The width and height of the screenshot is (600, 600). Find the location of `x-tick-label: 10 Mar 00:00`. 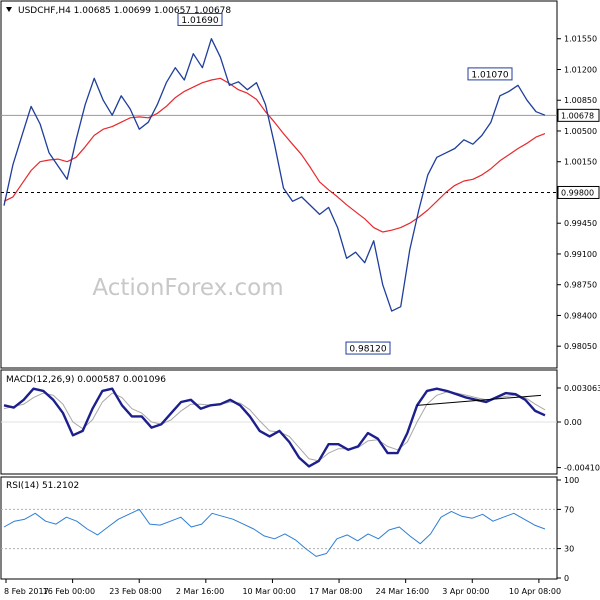

x-tick-label: 10 Mar 00:00 is located at coordinates (268, 591).